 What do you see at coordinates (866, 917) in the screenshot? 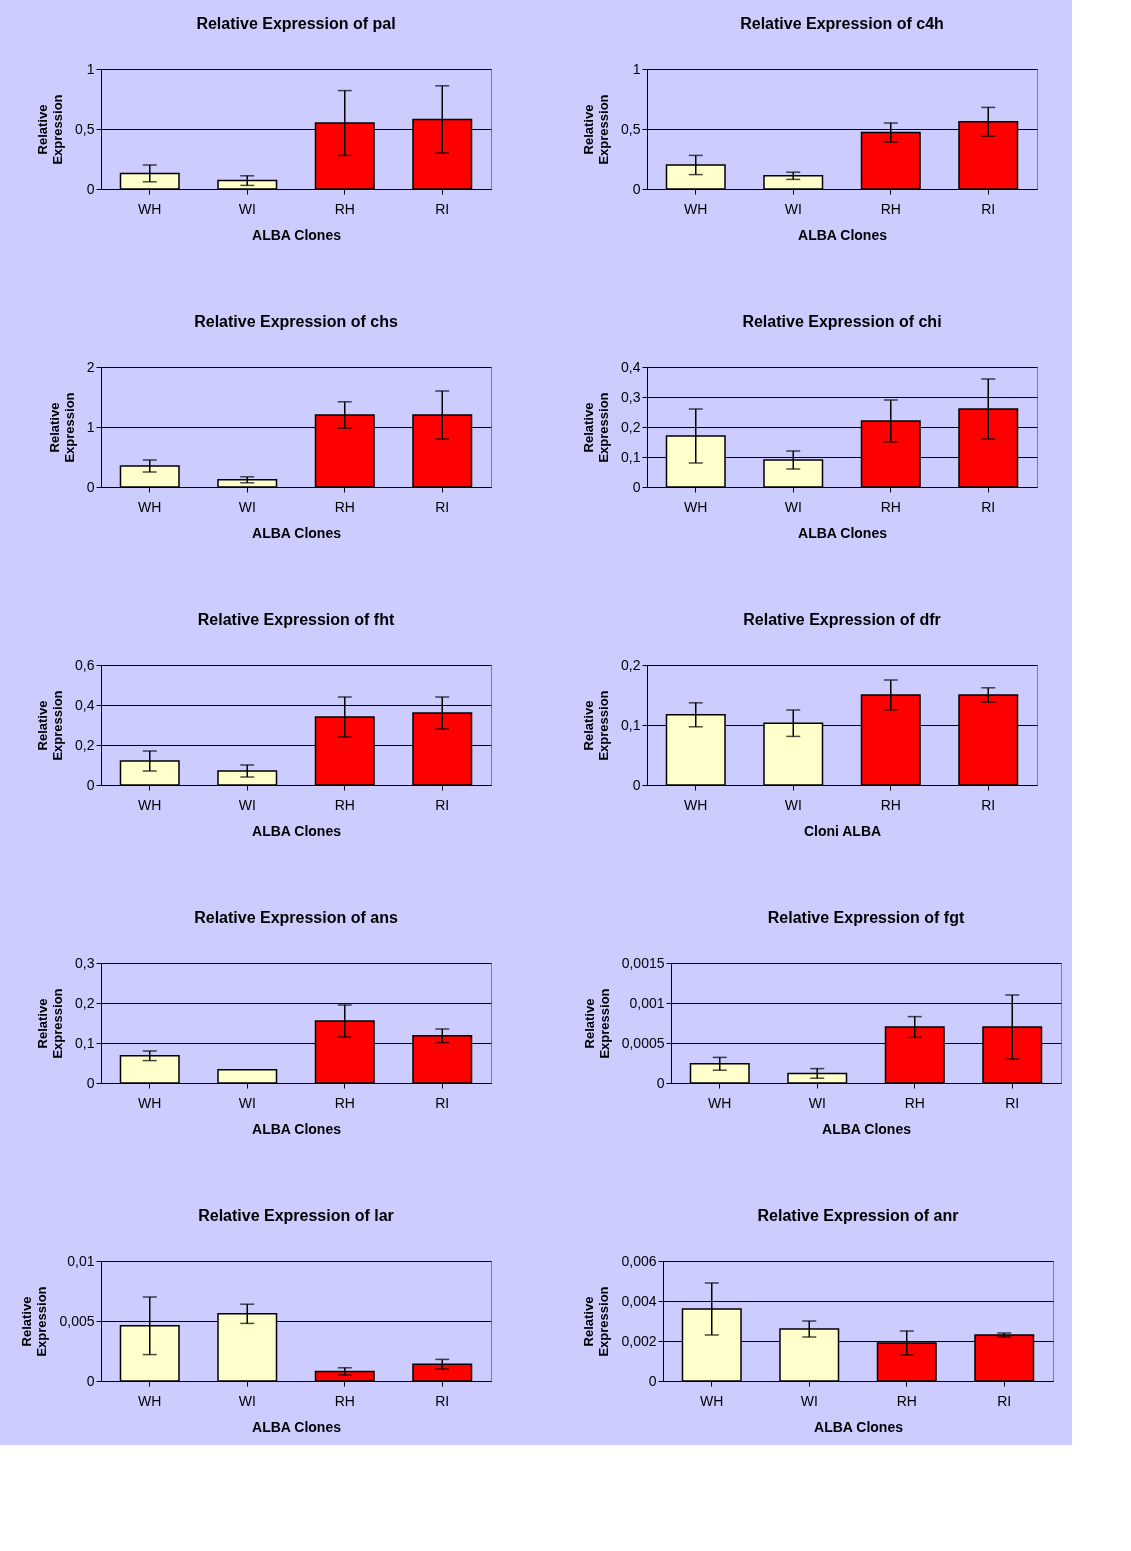
I see `chart-title: Relative Expression of fgt` at bounding box center [866, 917].